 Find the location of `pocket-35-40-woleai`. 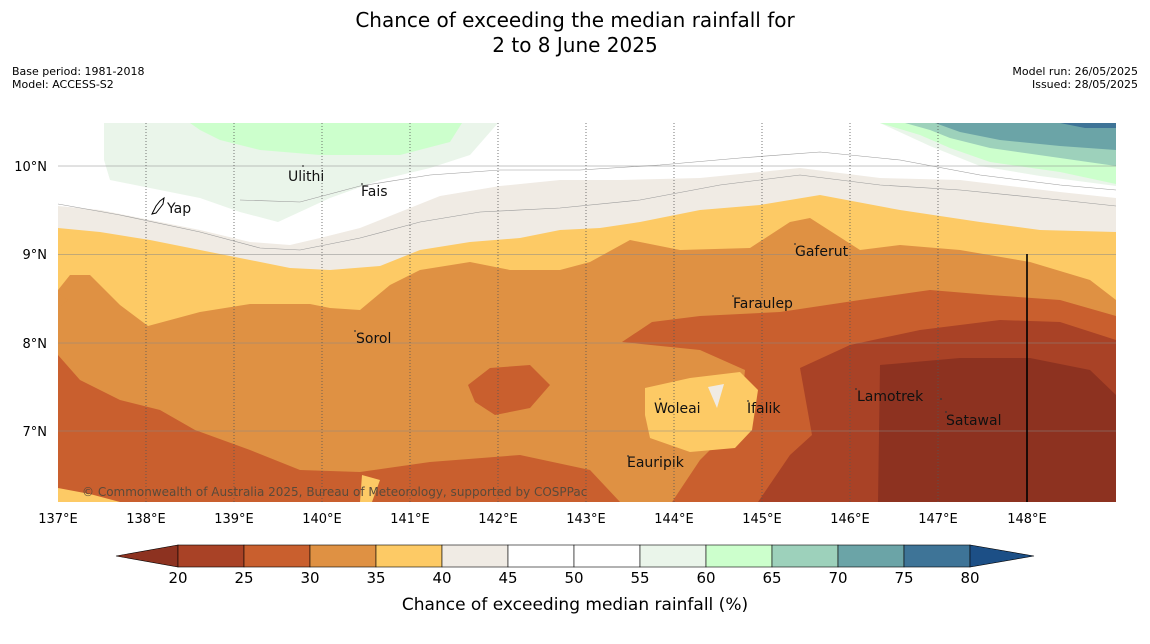

pocket-35-40-woleai is located at coordinates (701, 412).